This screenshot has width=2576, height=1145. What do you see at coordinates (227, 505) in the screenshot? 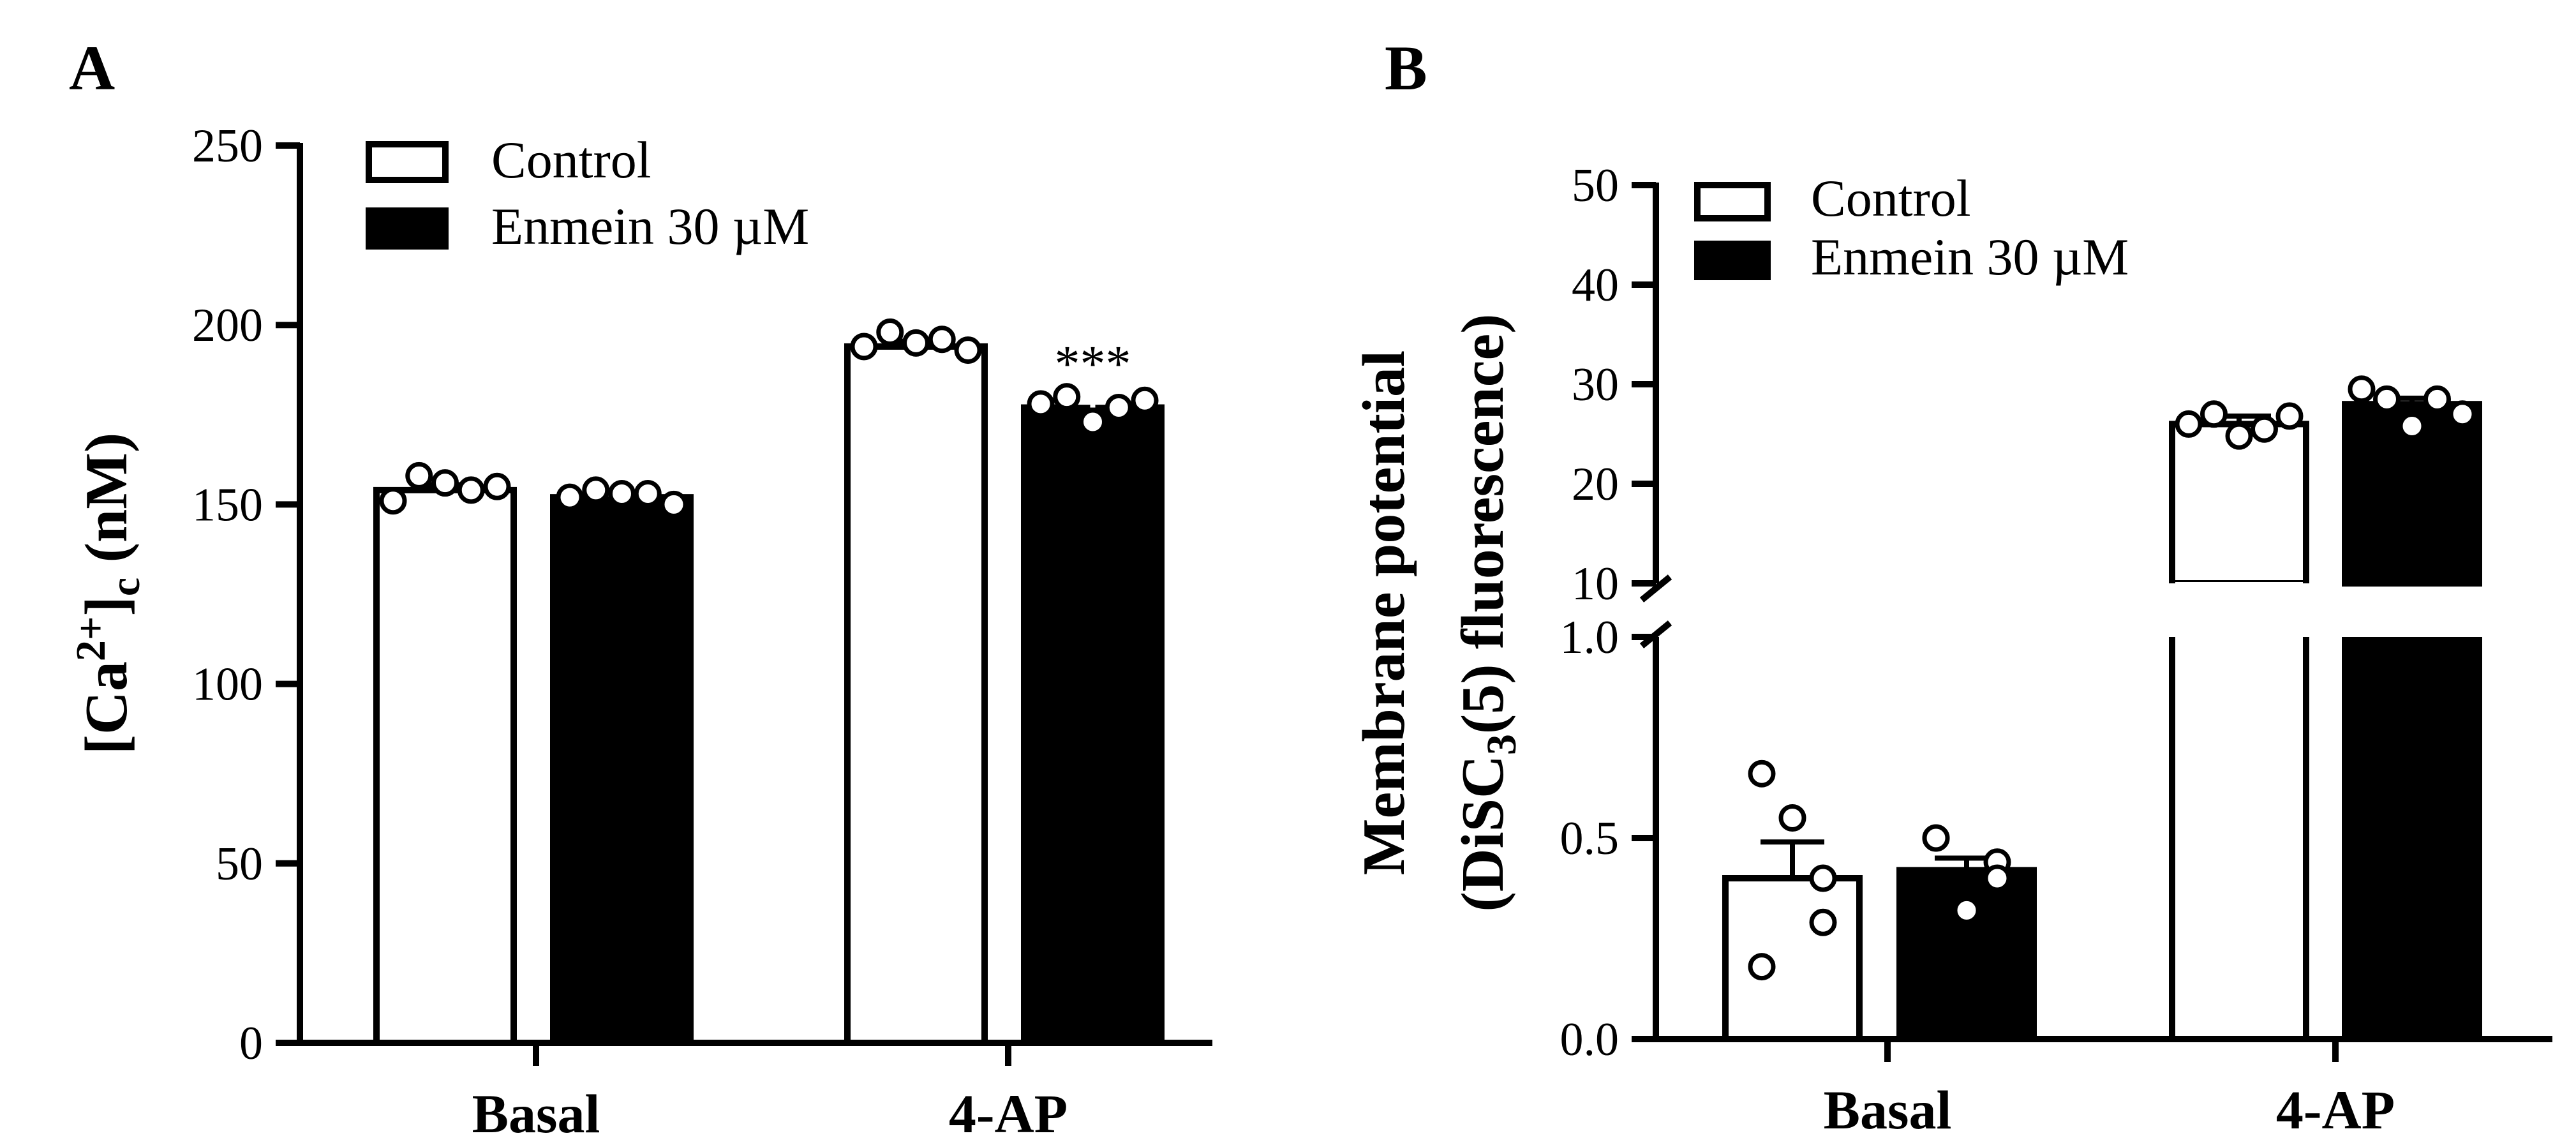
I see `y-tick-label: 150` at bounding box center [227, 505].